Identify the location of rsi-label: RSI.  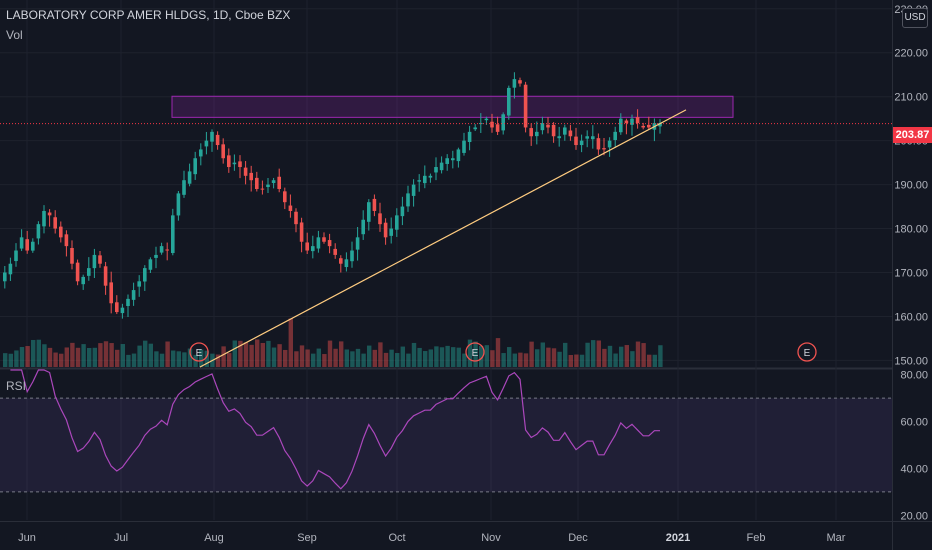
(16, 386).